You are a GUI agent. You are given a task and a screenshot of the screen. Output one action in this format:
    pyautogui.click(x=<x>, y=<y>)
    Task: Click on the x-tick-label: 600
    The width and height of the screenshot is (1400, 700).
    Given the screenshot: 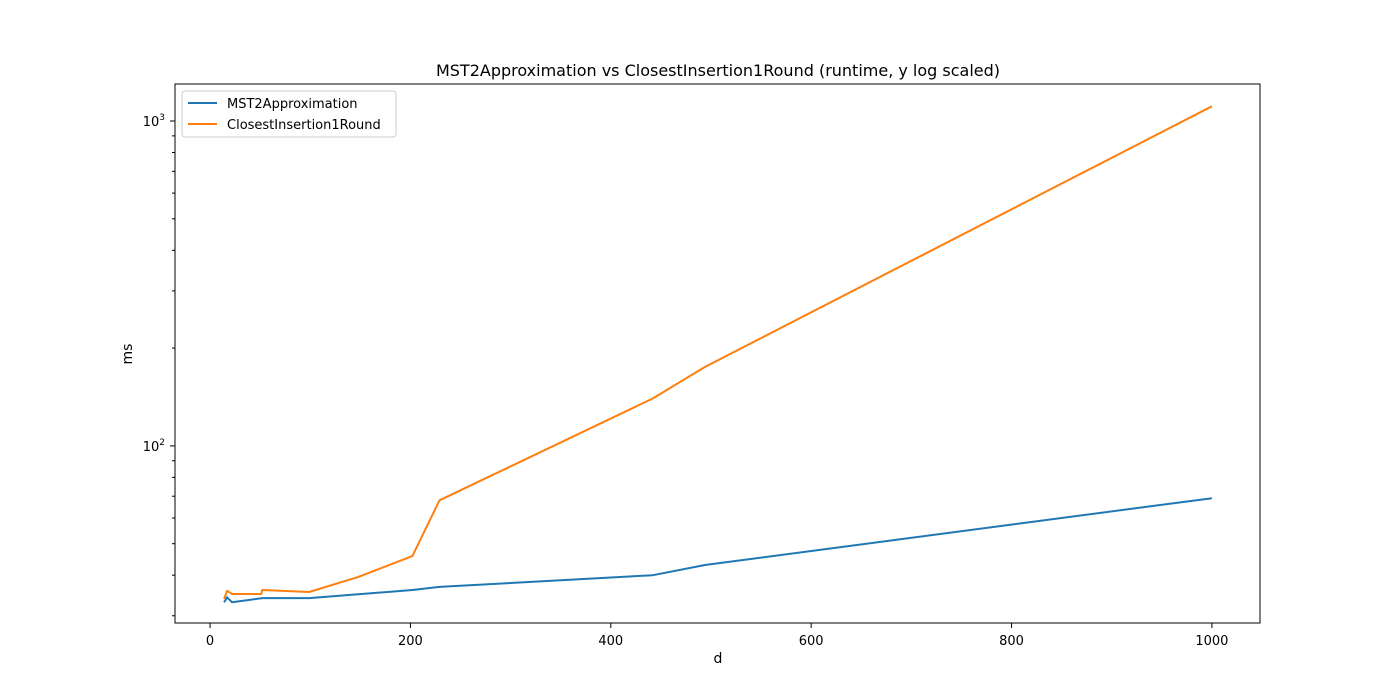 What is the action you would take?
    pyautogui.click(x=811, y=641)
    